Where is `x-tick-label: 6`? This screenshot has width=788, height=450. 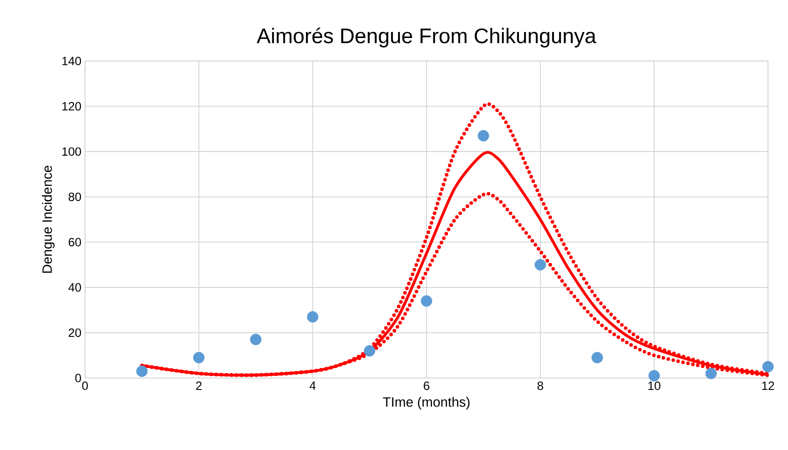
x-tick-label: 6 is located at coordinates (427, 386).